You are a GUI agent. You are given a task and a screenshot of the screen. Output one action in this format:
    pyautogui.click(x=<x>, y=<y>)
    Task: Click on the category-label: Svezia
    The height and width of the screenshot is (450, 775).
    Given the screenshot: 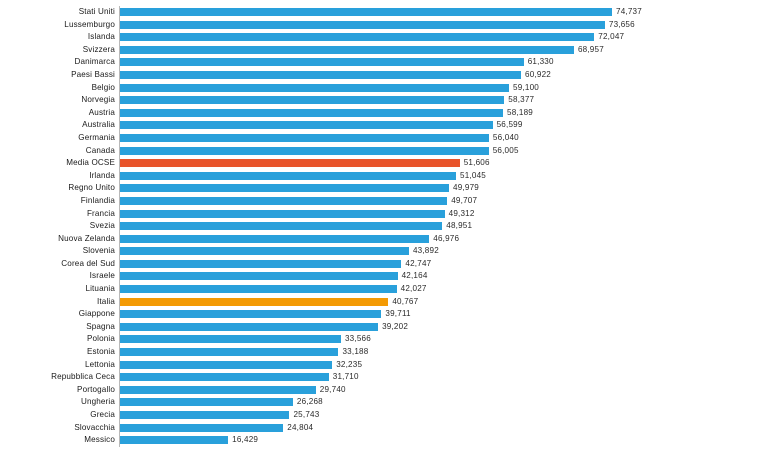 What is the action you would take?
    pyautogui.click(x=102, y=226)
    